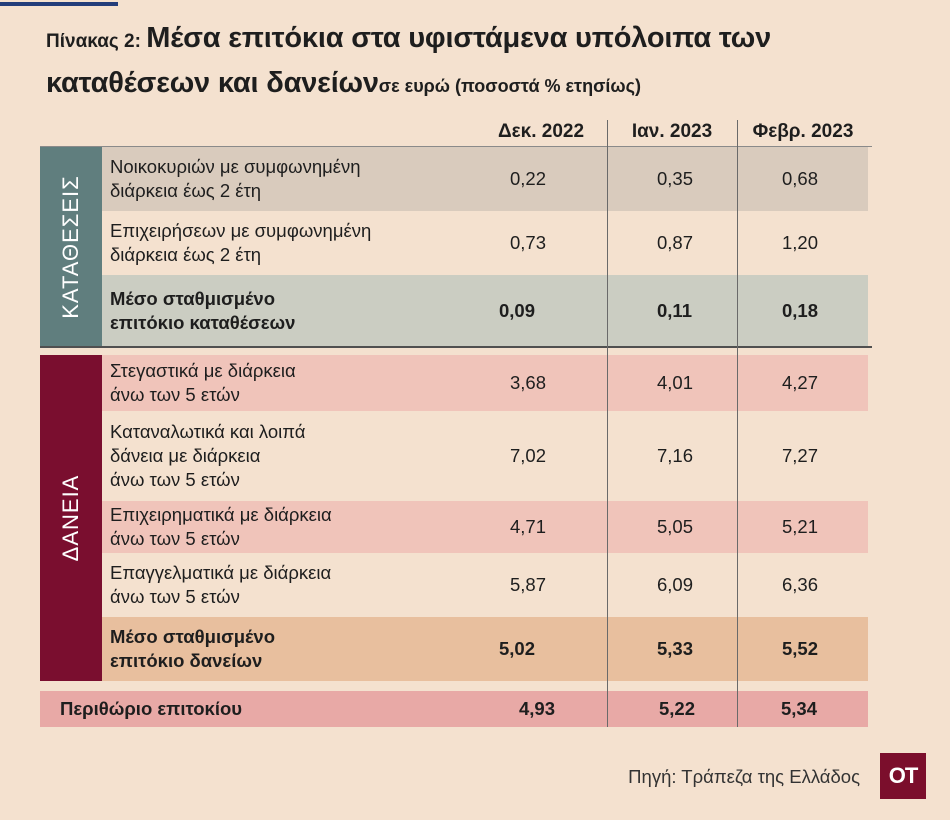 The image size is (950, 820). What do you see at coordinates (221, 572) in the screenshot?
I see `row-label-line: Επαγγελματικά με διάρκεια` at bounding box center [221, 572].